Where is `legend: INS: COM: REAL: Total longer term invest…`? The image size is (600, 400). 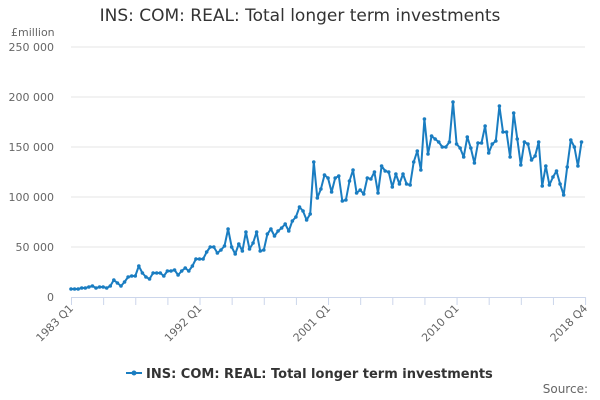 legend: INS: COM: REAL: Total longer term invest… is located at coordinates (309, 374).